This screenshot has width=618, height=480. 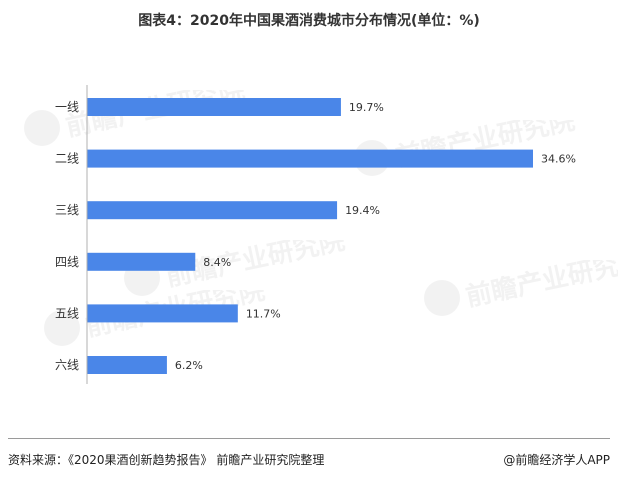 I want to click on value-label: 6.2%, so click(x=189, y=365).